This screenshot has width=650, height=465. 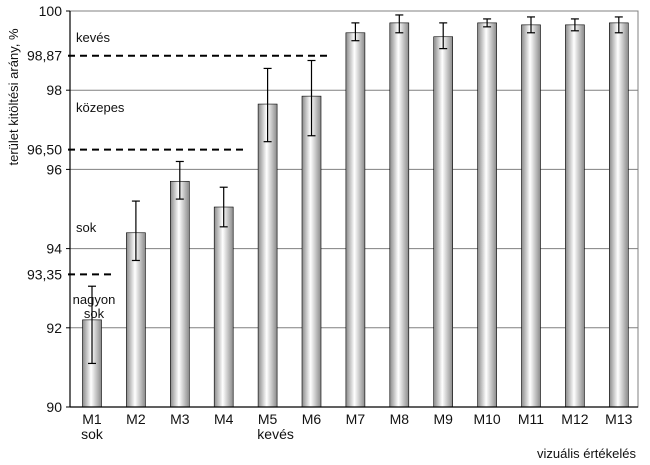 What do you see at coordinates (92, 419) in the screenshot?
I see `x-tick-label: M1` at bounding box center [92, 419].